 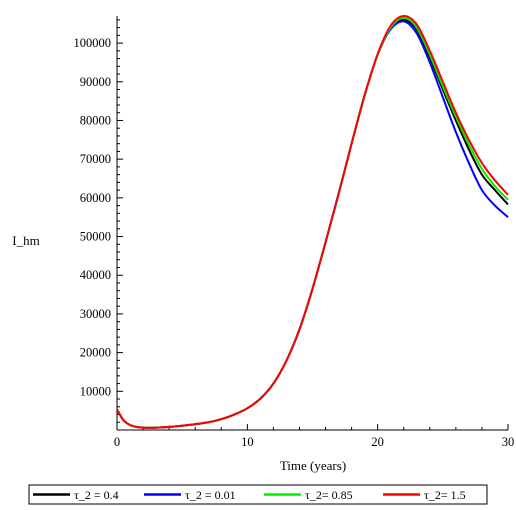 I want to click on legend: τ_2 = 0.4 τ_2 = 0.01 τ_2= 0.85 τ_2= 1.5, so click(x=258, y=494).